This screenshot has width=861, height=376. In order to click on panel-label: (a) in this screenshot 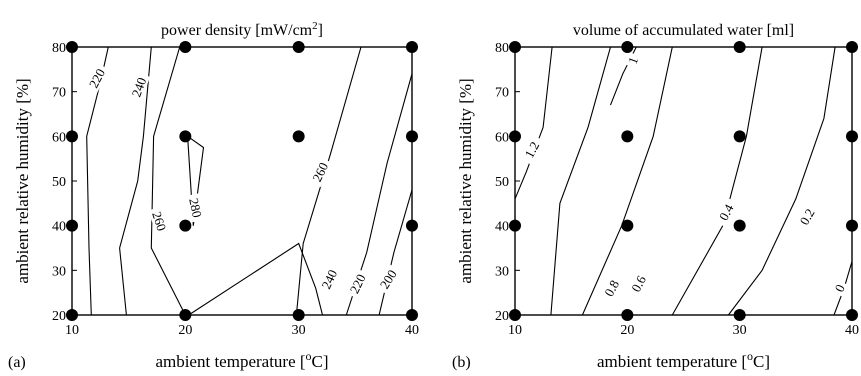, I will do `click(17, 362)`.